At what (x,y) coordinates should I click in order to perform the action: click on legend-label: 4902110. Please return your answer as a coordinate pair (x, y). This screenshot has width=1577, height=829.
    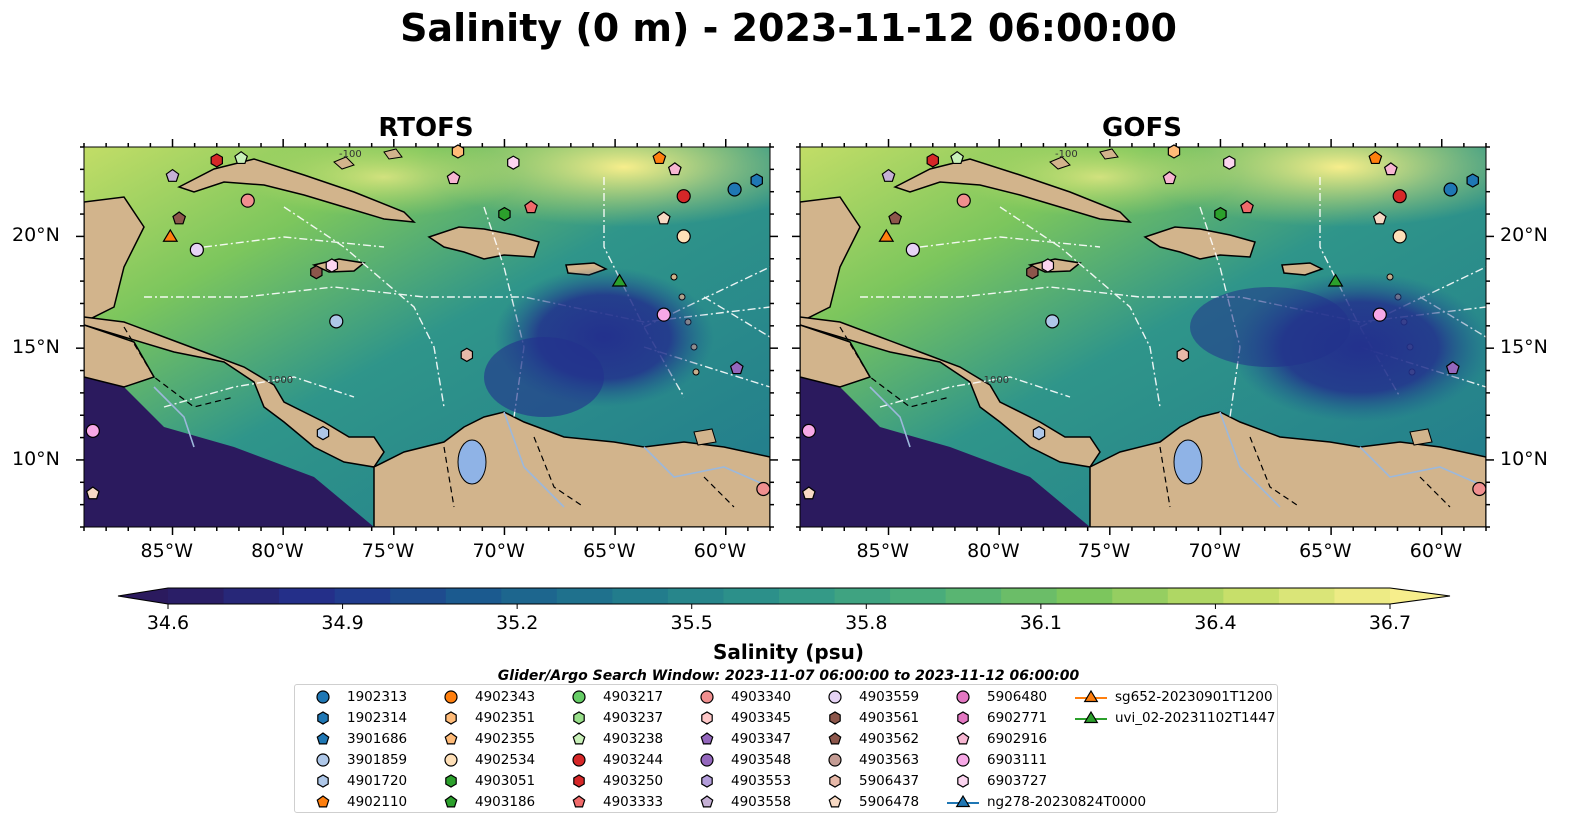
    Looking at the image, I should click on (377, 802).